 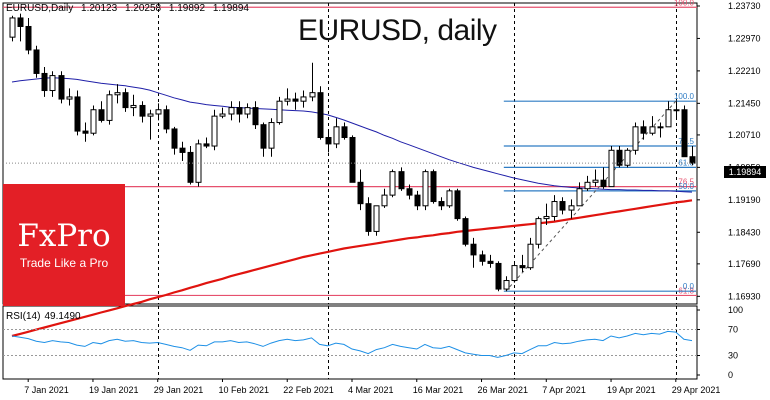 What do you see at coordinates (397, 30) in the screenshot?
I see `chart-title: EURUSD, daily` at bounding box center [397, 30].